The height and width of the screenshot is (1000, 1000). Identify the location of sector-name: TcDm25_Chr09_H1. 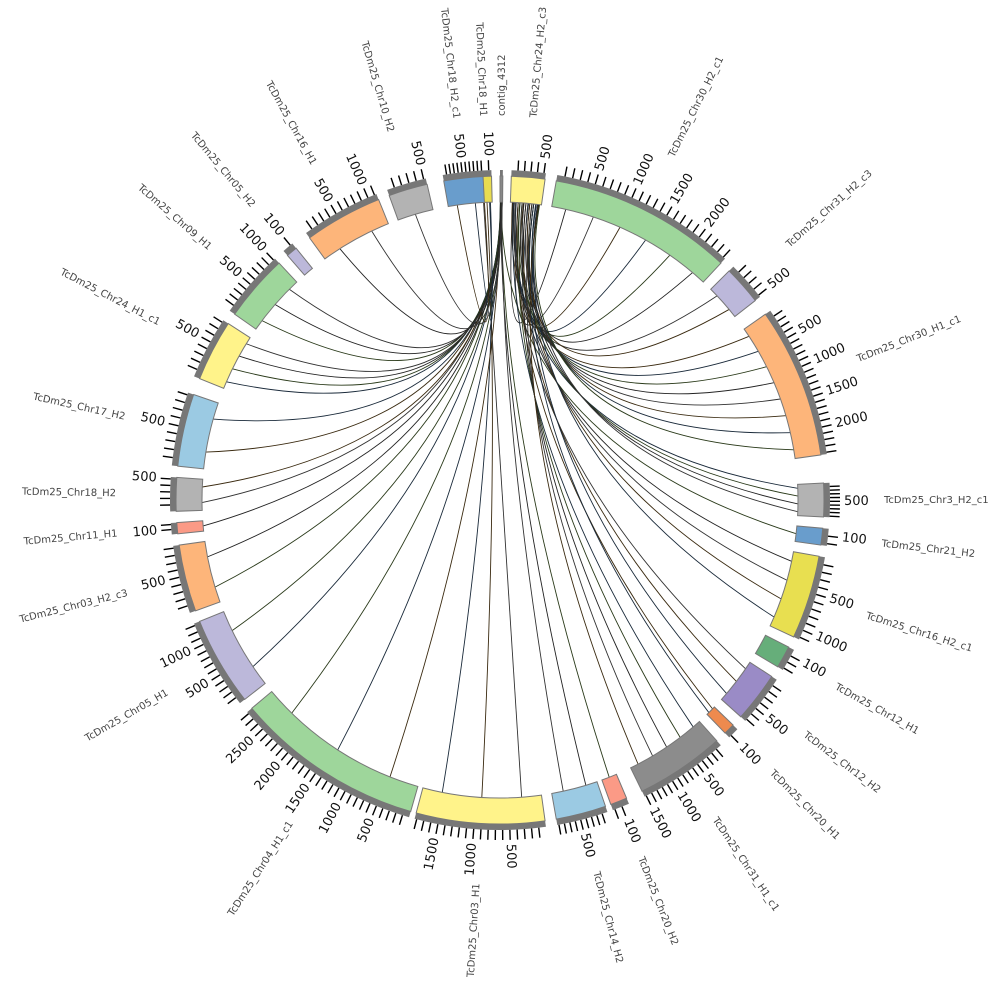
(173, 217).